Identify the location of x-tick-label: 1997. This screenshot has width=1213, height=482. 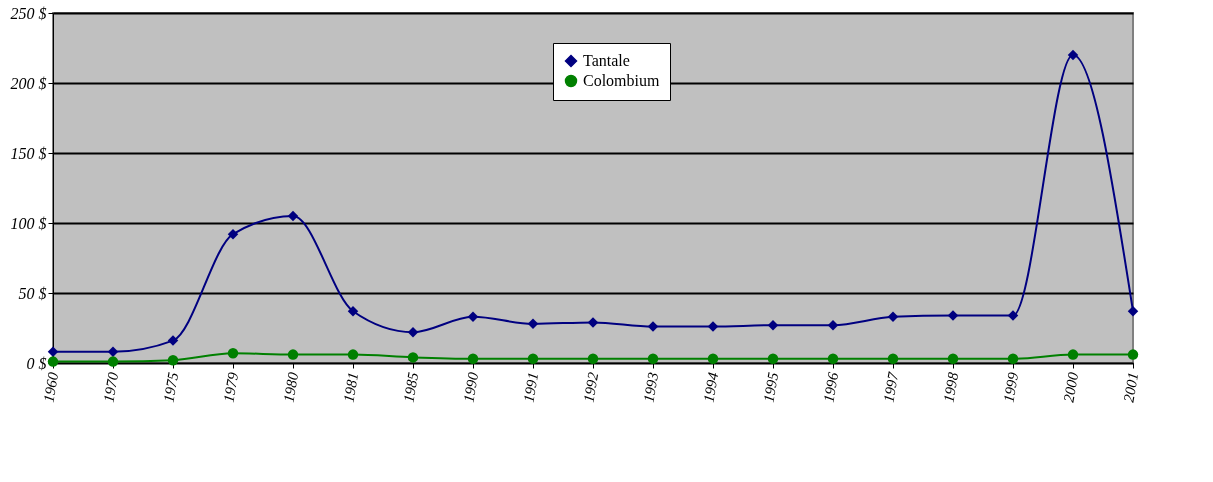
(891, 386).